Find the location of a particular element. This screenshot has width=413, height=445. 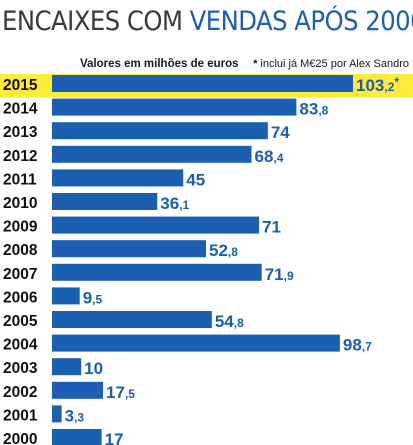

value-label-2010: 36,1 is located at coordinates (174, 203).